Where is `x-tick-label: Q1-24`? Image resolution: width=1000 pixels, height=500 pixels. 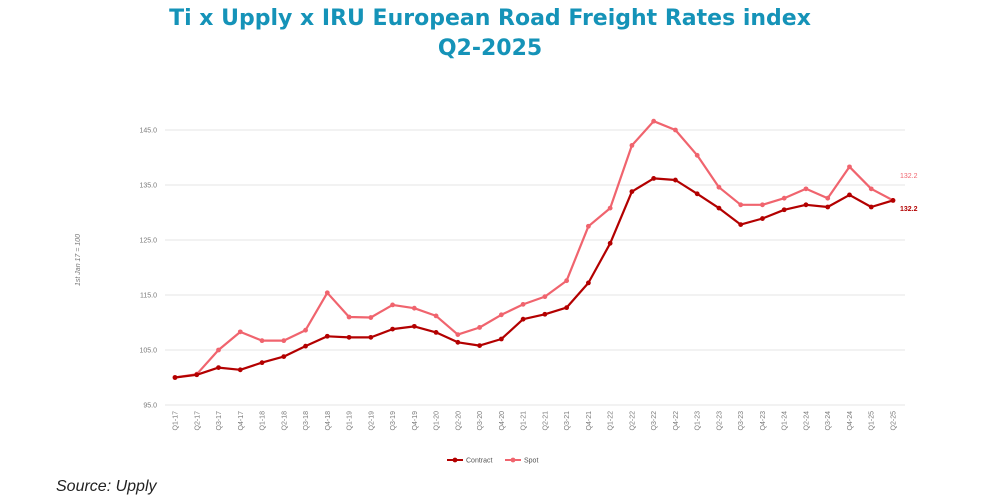 x-tick-label: Q1-24 is located at coordinates (785, 421).